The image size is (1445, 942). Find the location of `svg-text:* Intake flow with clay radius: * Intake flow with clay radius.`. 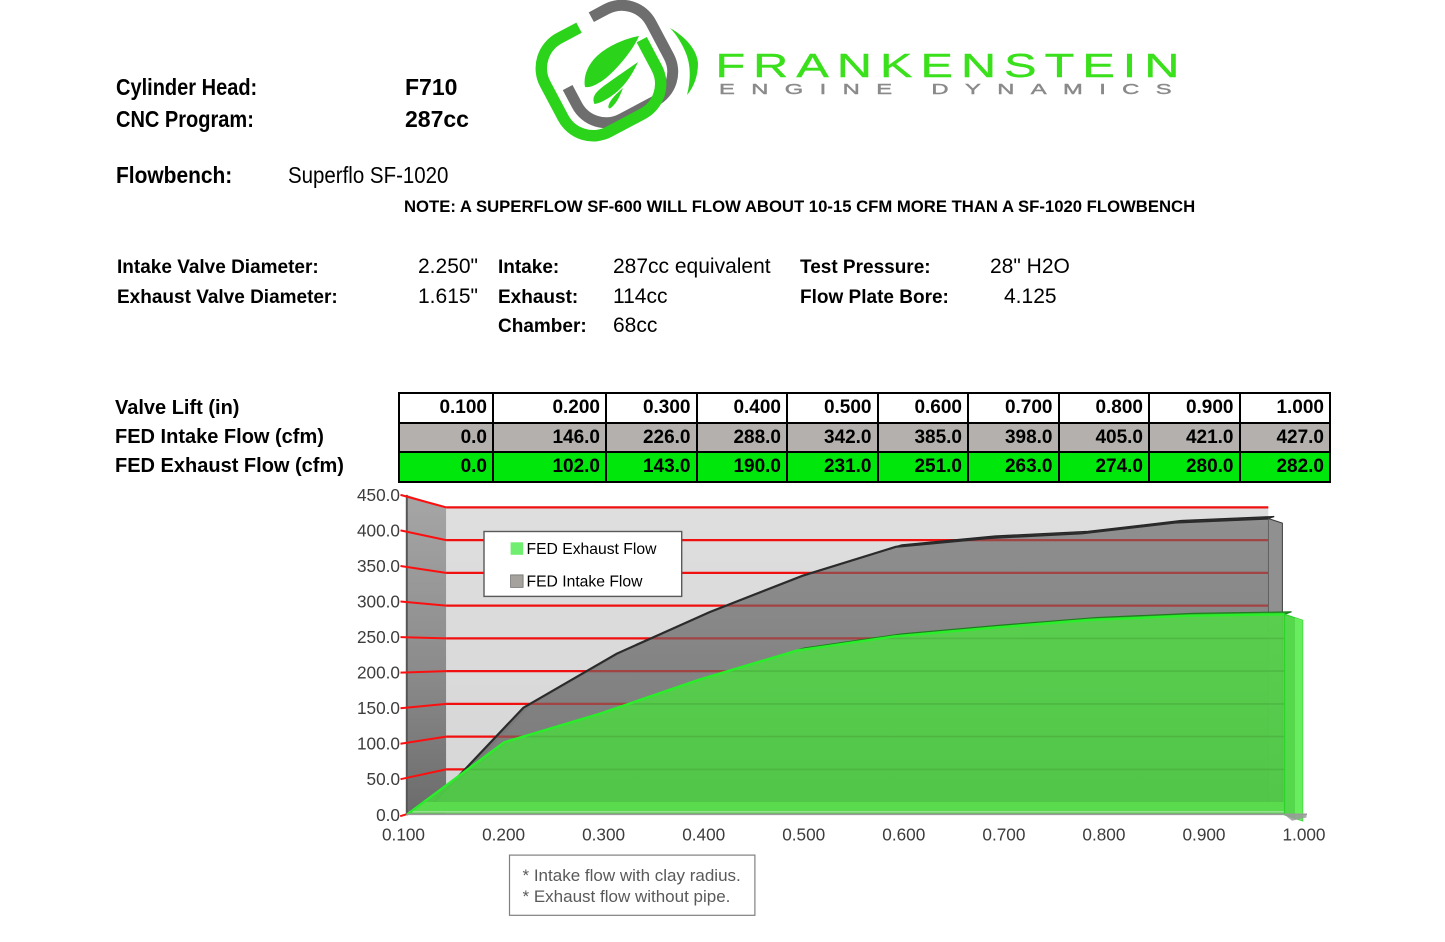

svg-text:* Intake flow with clay radius: * Intake flow with clay radius. is located at coordinates (632, 875).